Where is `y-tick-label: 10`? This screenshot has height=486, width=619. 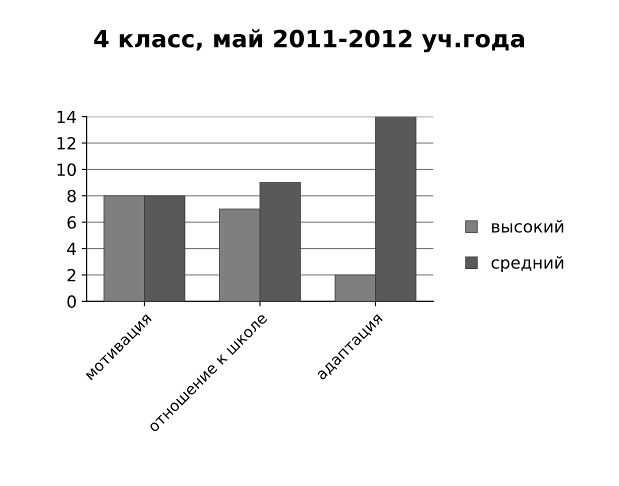 y-tick-label: 10 is located at coordinates (67, 169).